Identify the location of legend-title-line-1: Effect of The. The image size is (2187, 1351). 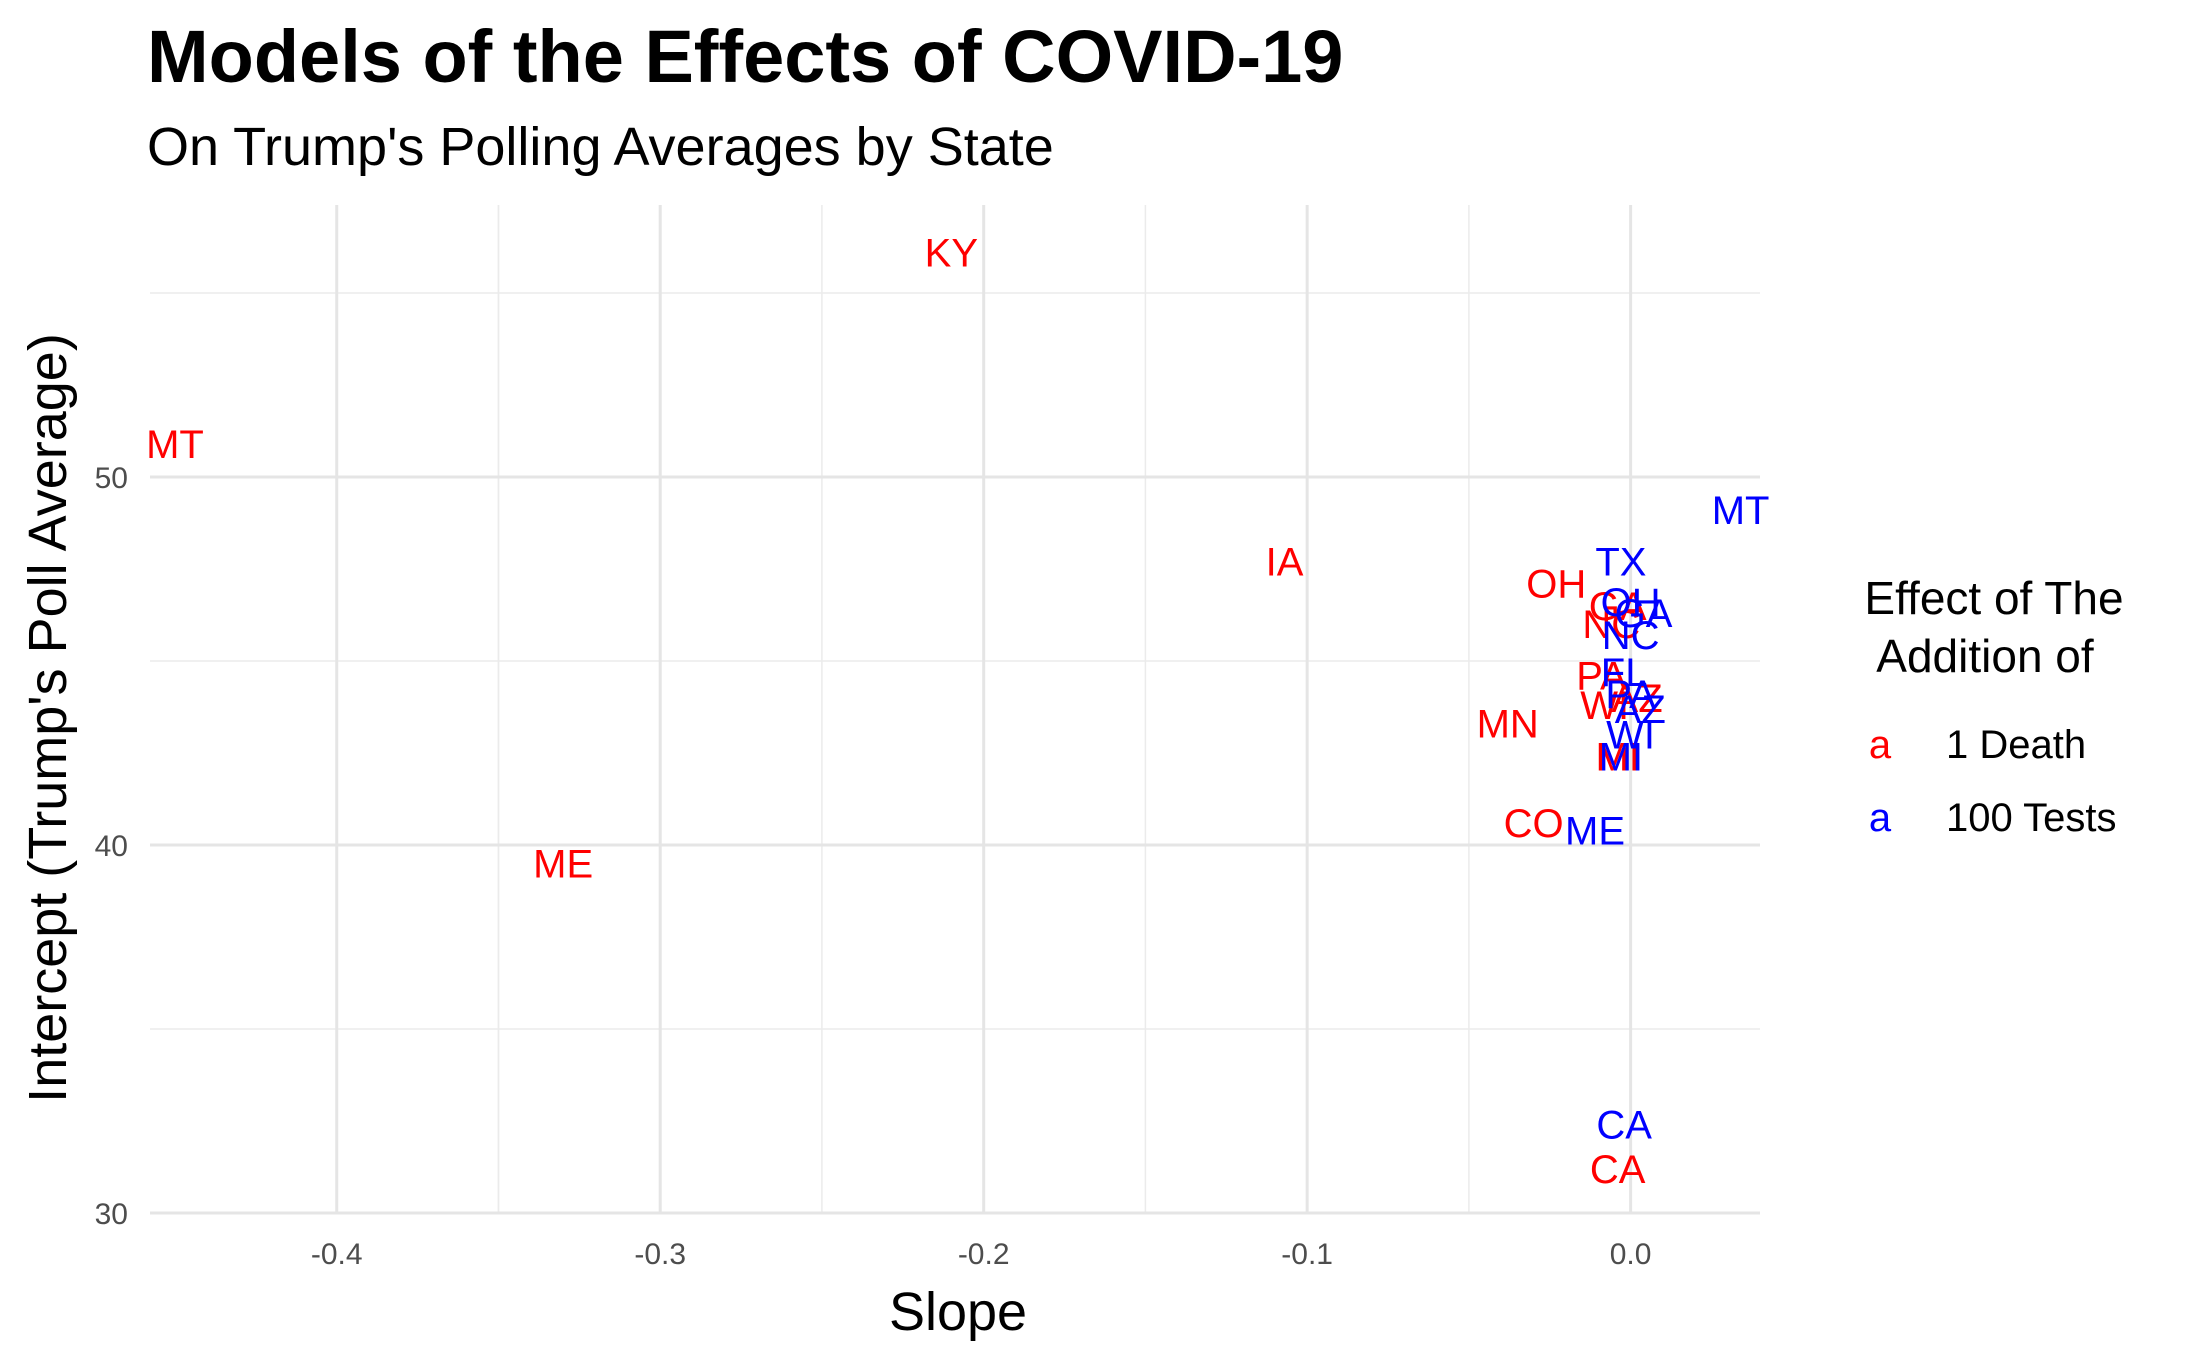
(1993, 598).